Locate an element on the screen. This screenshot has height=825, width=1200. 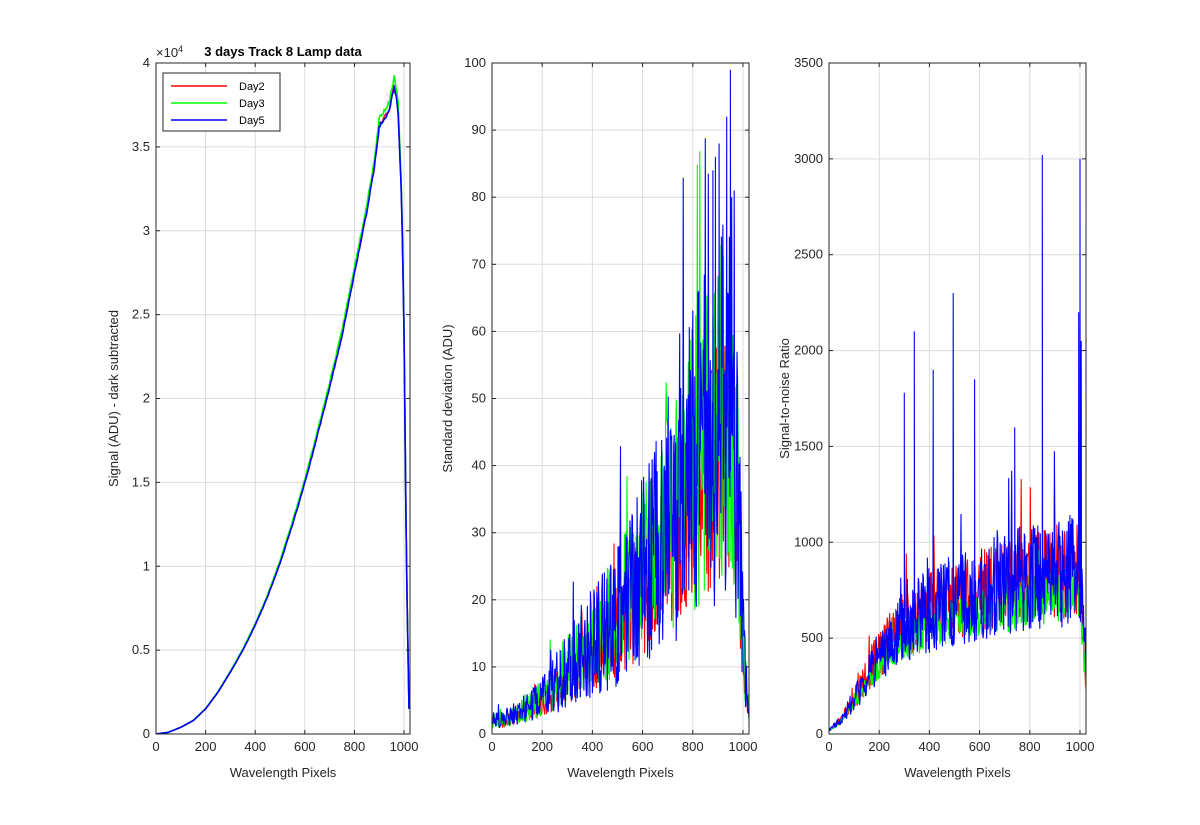
signal-y-tick-label: 2 is located at coordinates (146, 398).